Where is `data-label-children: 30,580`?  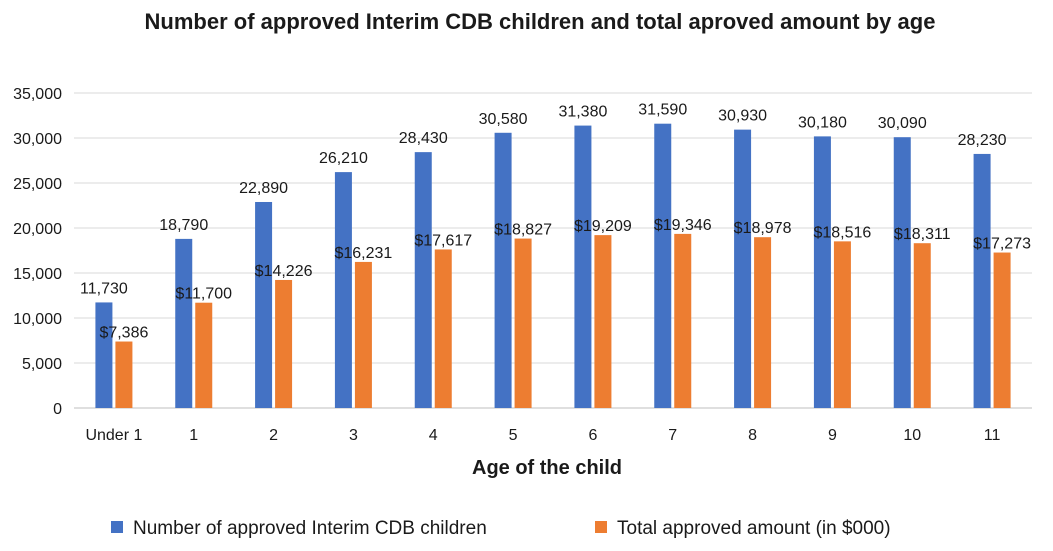
data-label-children: 30,580 is located at coordinates (503, 119).